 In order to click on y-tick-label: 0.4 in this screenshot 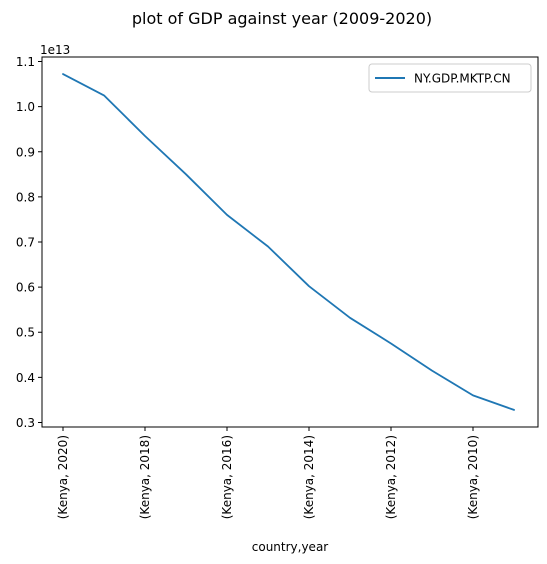, I will do `click(25, 378)`.